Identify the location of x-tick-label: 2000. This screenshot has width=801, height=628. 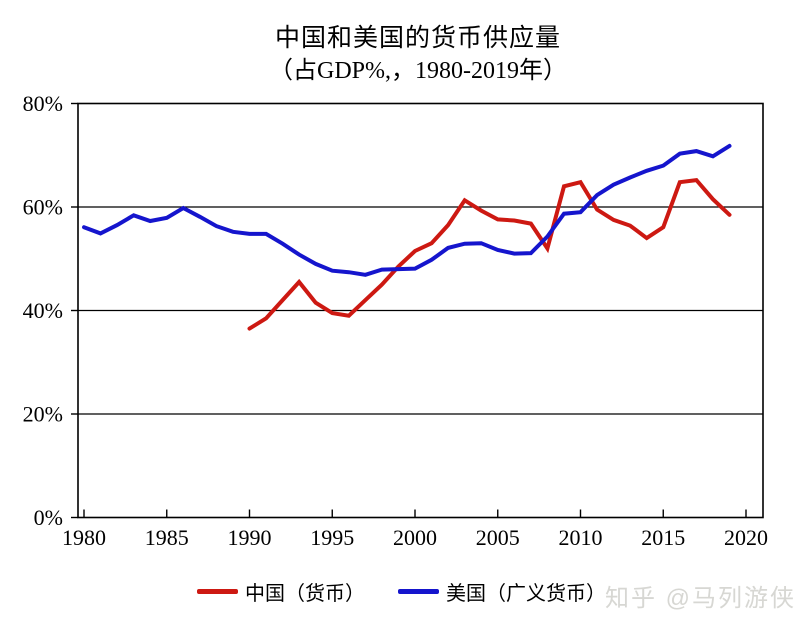
(415, 537).